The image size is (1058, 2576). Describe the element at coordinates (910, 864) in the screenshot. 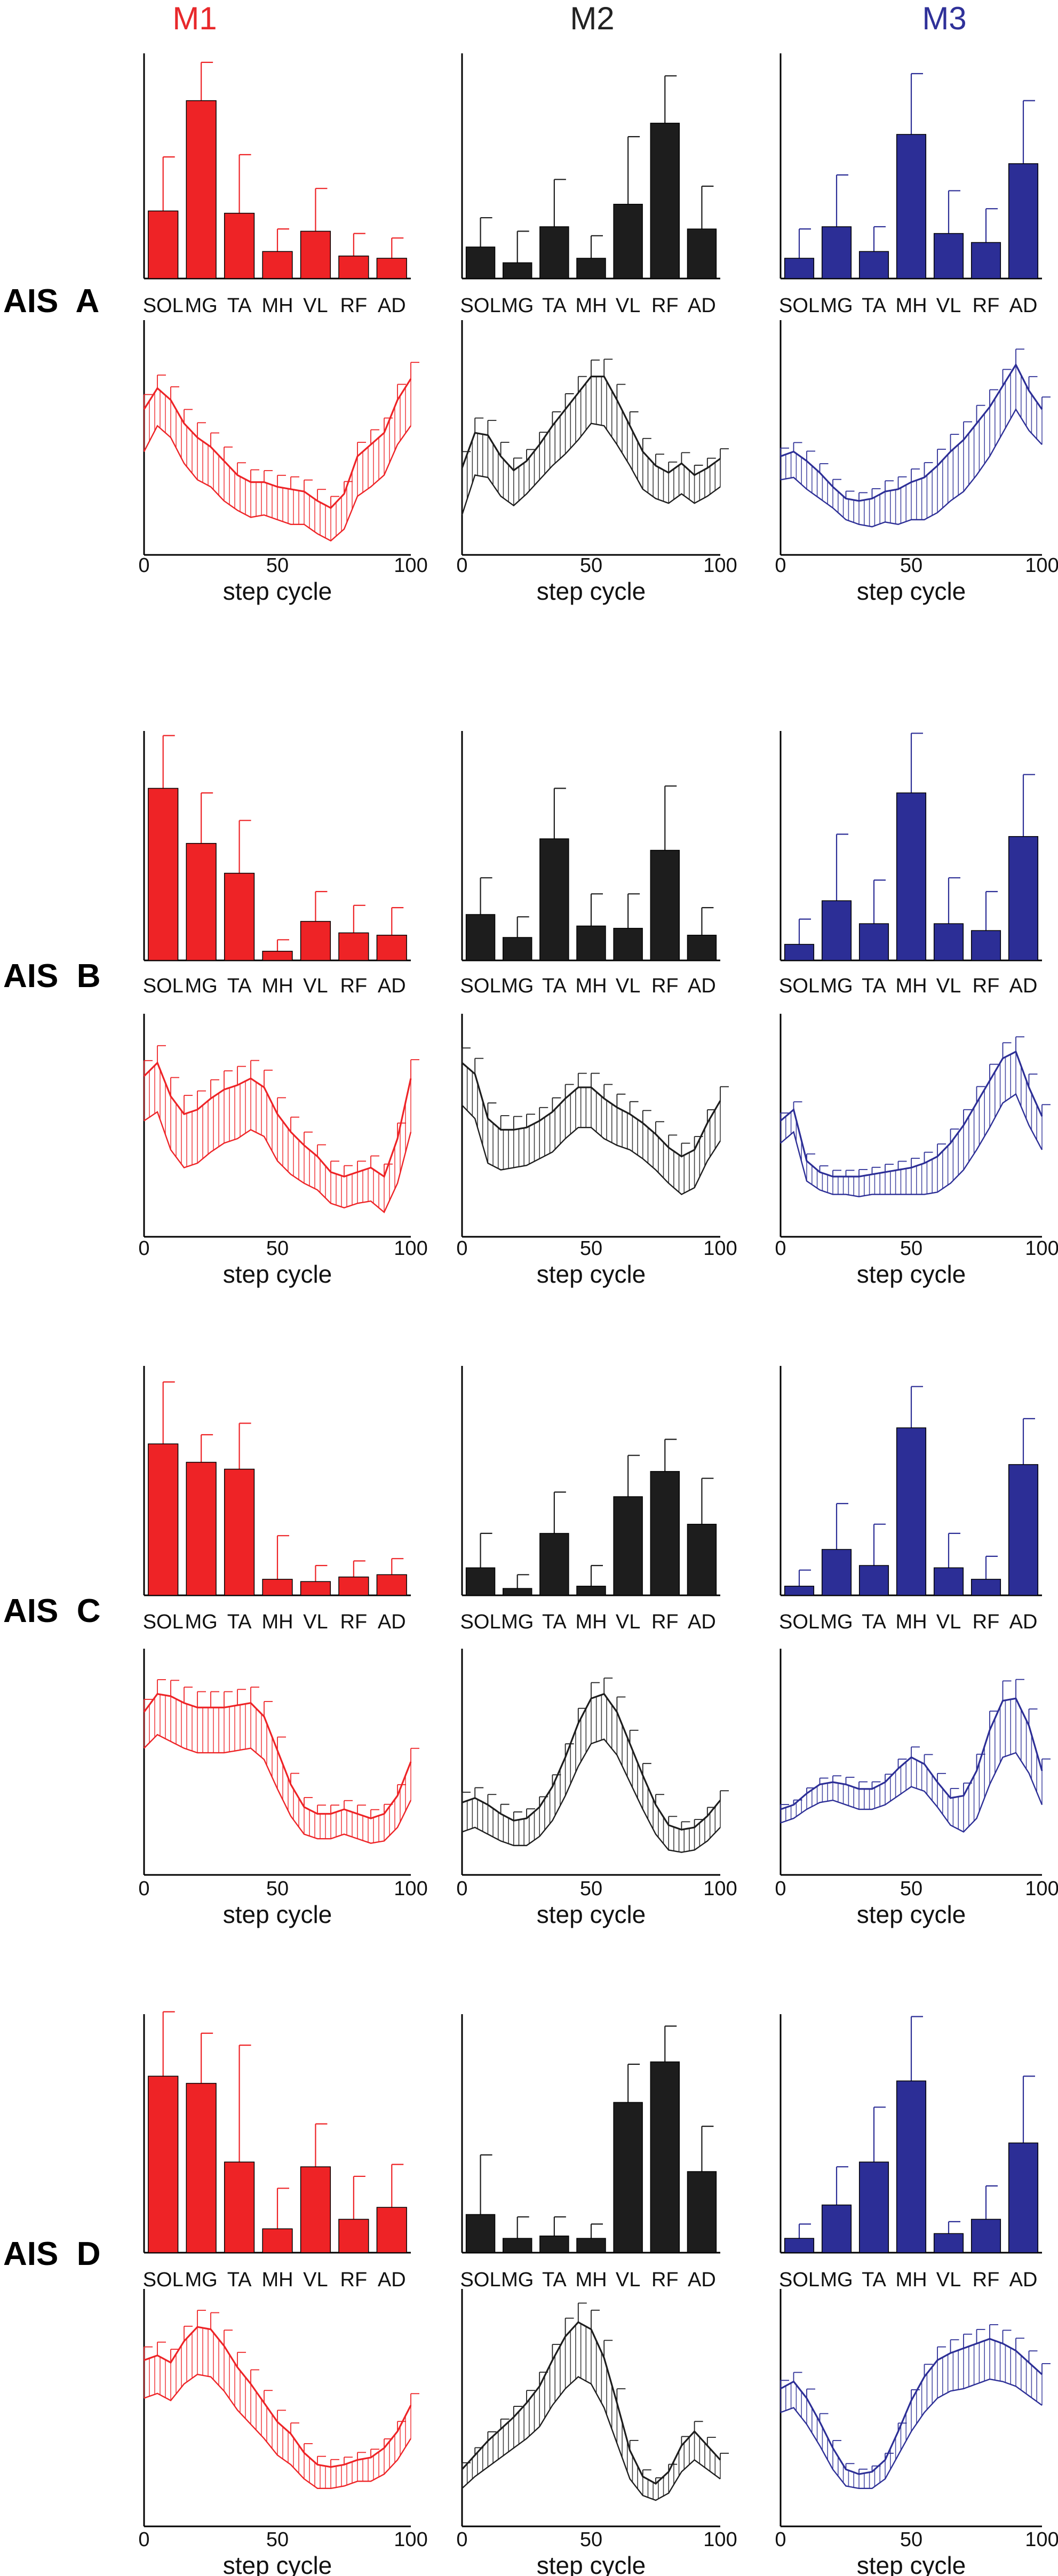

I see `bar-chart-ais-b-m3: SOL MG TA MH VL RF AD` at that location.